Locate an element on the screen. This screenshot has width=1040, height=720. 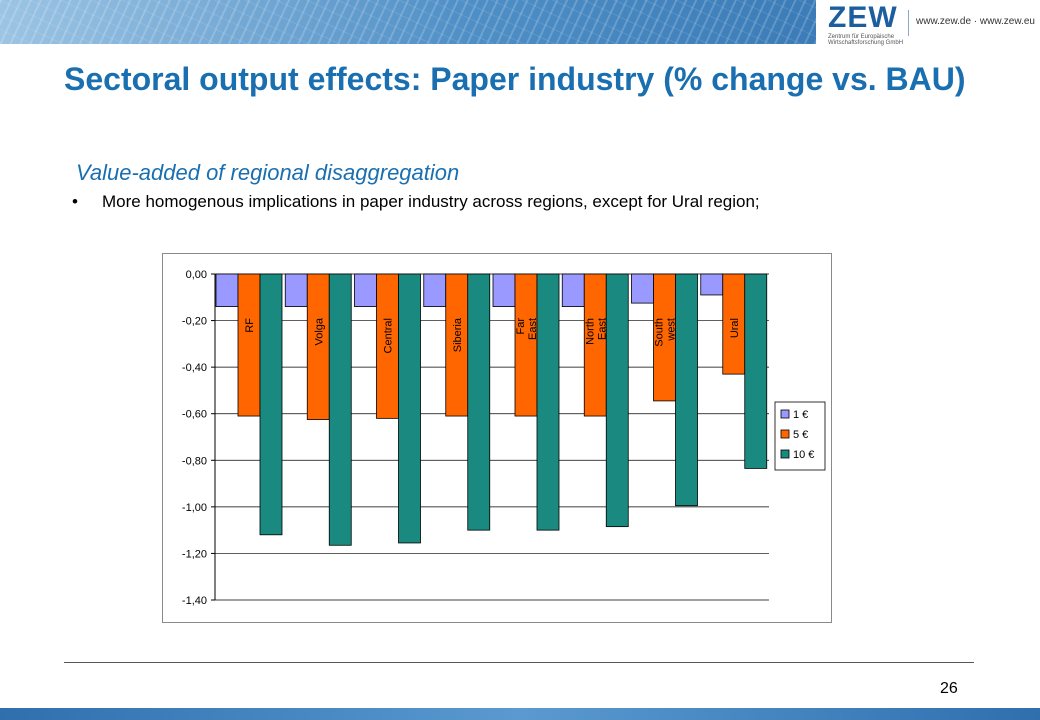
y-tick-label: -1,00 is located at coordinates (194, 508).